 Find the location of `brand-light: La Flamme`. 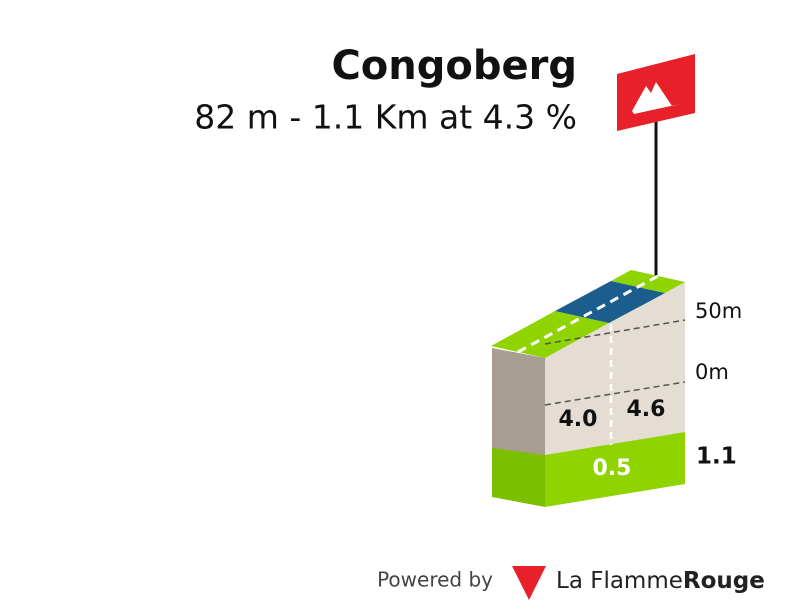

brand-light: La Flamme is located at coordinates (619, 581).